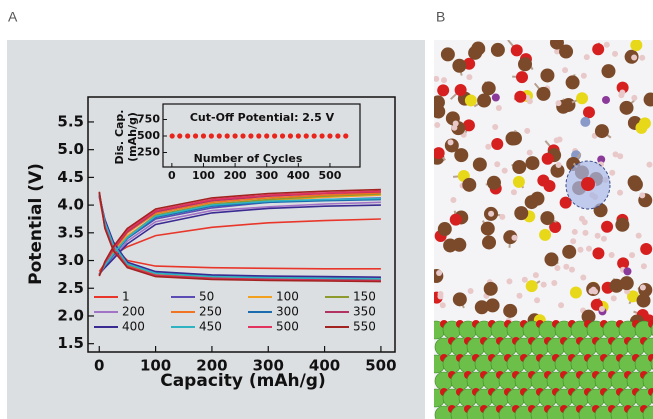 Image resolution: width=653 pixels, height=419 pixels. Describe the element at coordinates (13, 17) in the screenshot. I see `panel-label: A` at that location.